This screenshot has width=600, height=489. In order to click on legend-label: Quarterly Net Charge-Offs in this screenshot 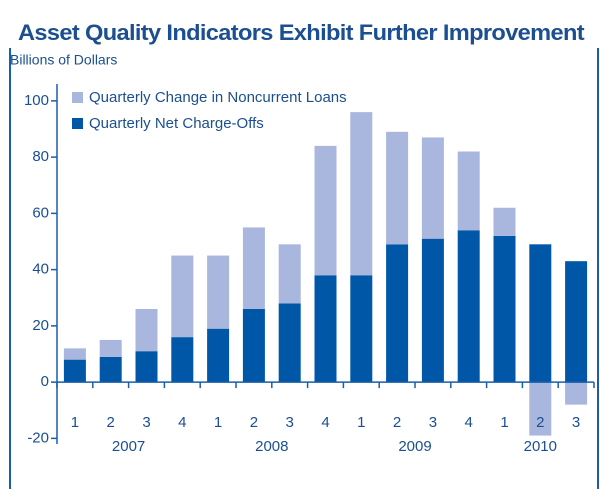, I will do `click(176, 123)`.